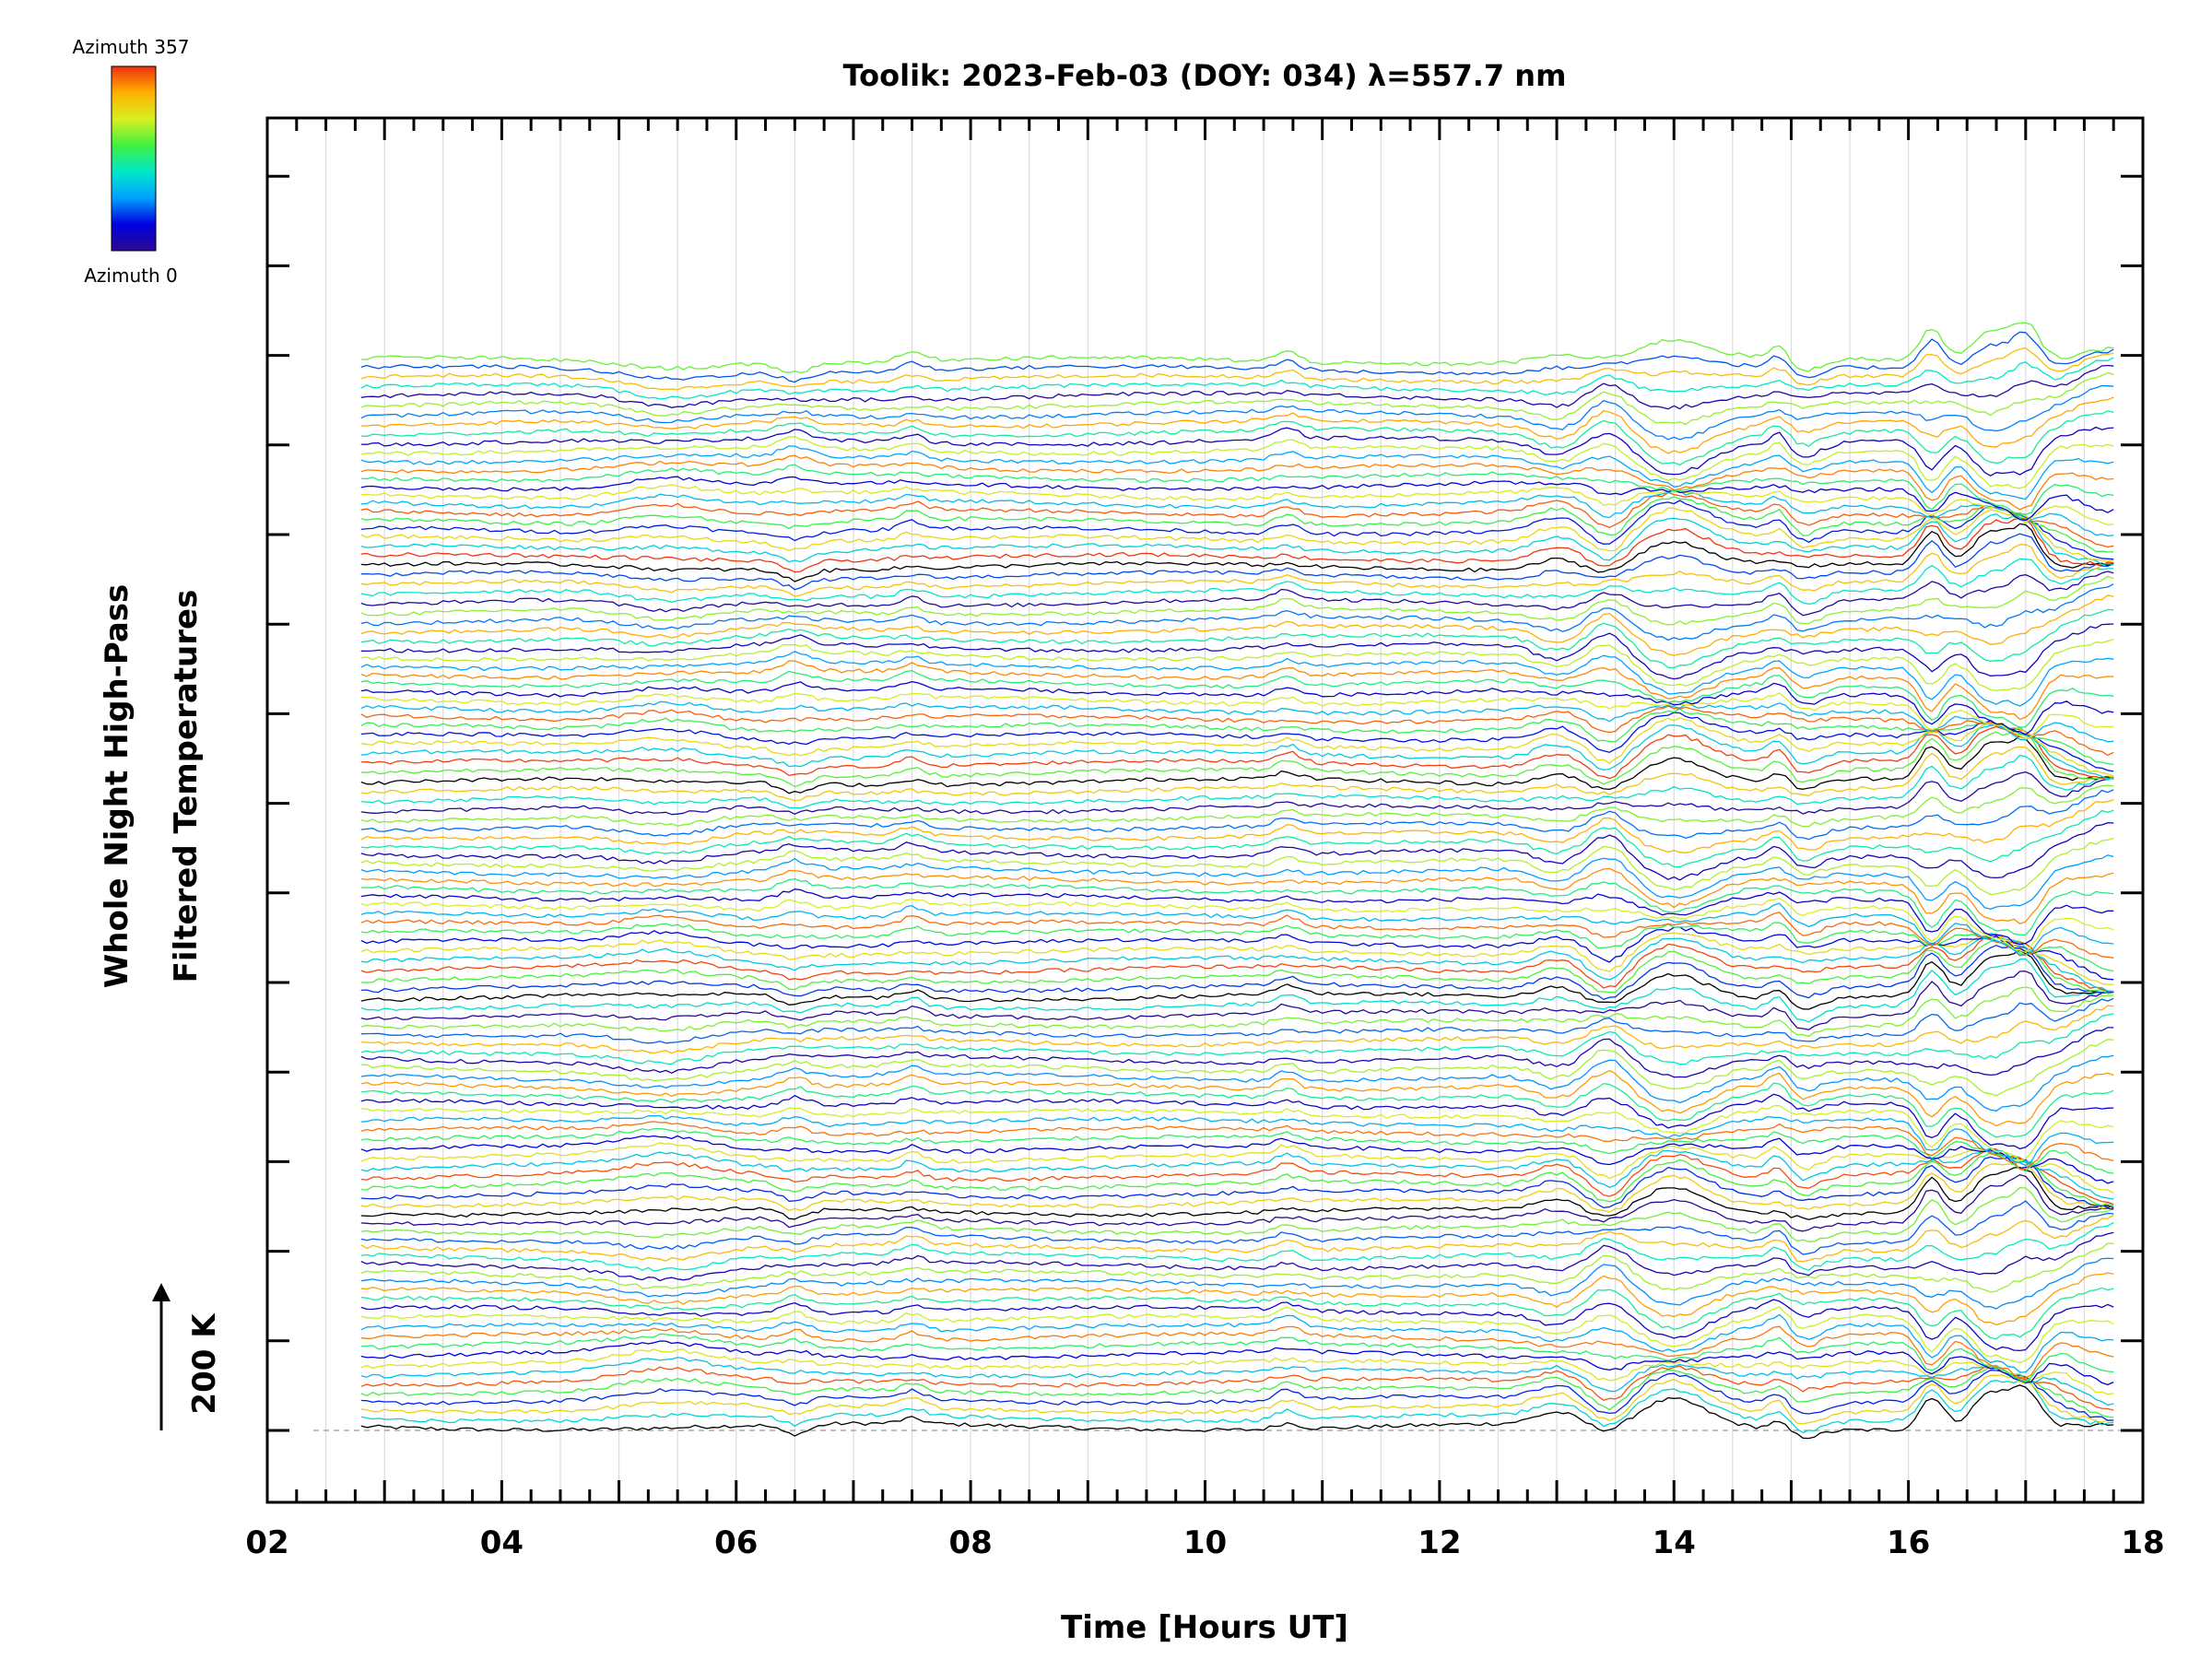 This screenshot has height=1659, width=2212. What do you see at coordinates (1908, 1542) in the screenshot?
I see `x-tick-label: 16` at bounding box center [1908, 1542].